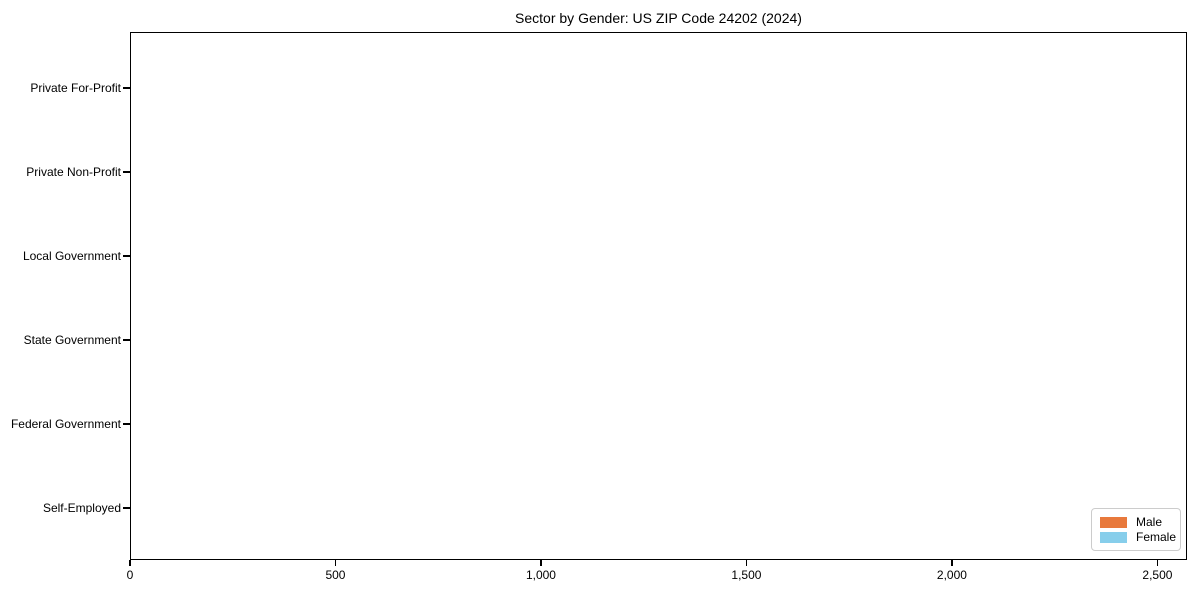 The width and height of the screenshot is (1200, 600). What do you see at coordinates (126, 340) in the screenshot?
I see `y-tick-state-government` at bounding box center [126, 340].